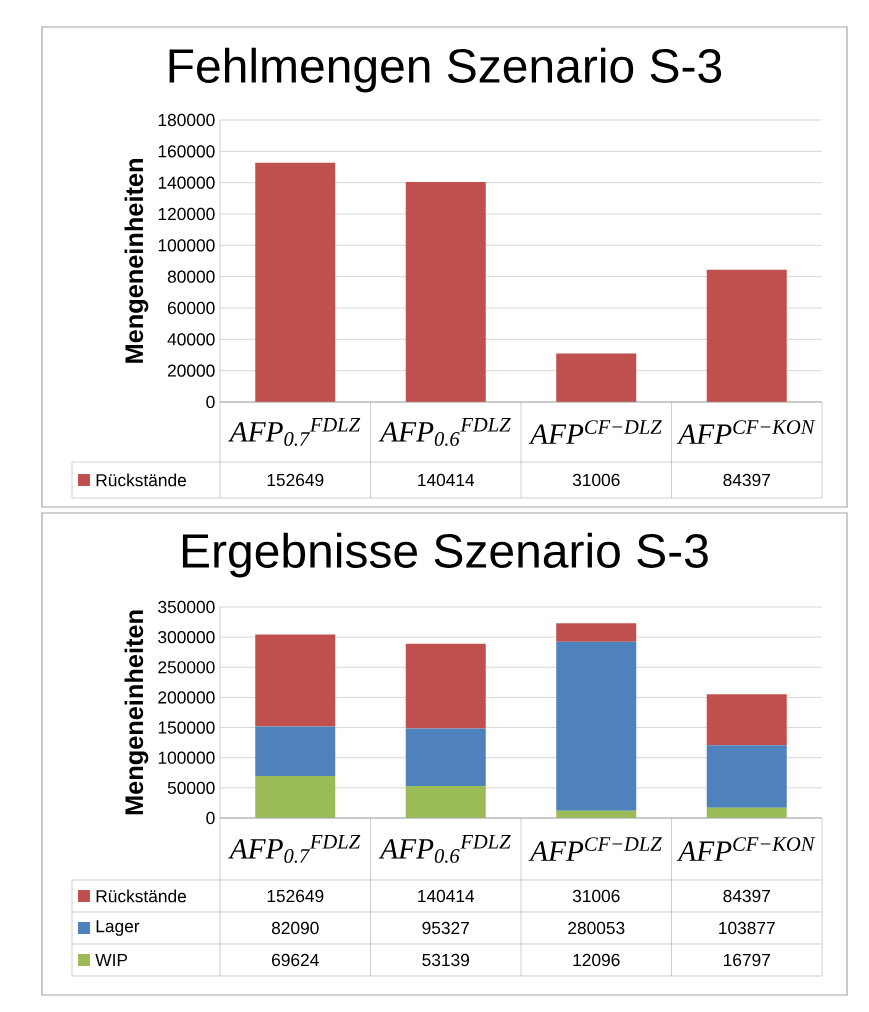 Image resolution: width=869 pixels, height=1012 pixels. Describe the element at coordinates (191, 276) in the screenshot. I see `y-tick-label: 80000` at that location.